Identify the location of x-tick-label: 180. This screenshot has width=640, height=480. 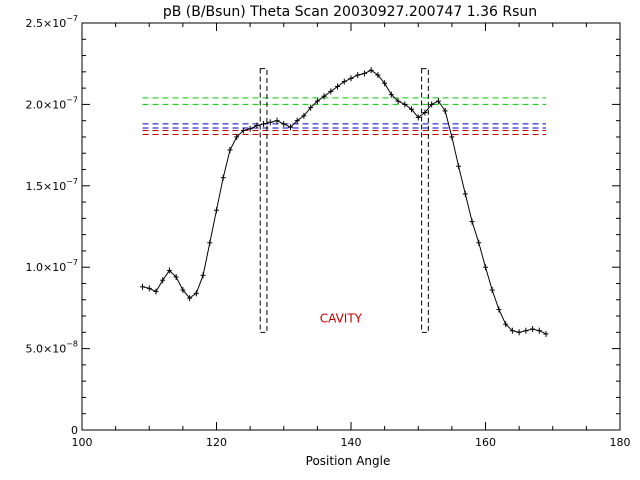
(620, 442).